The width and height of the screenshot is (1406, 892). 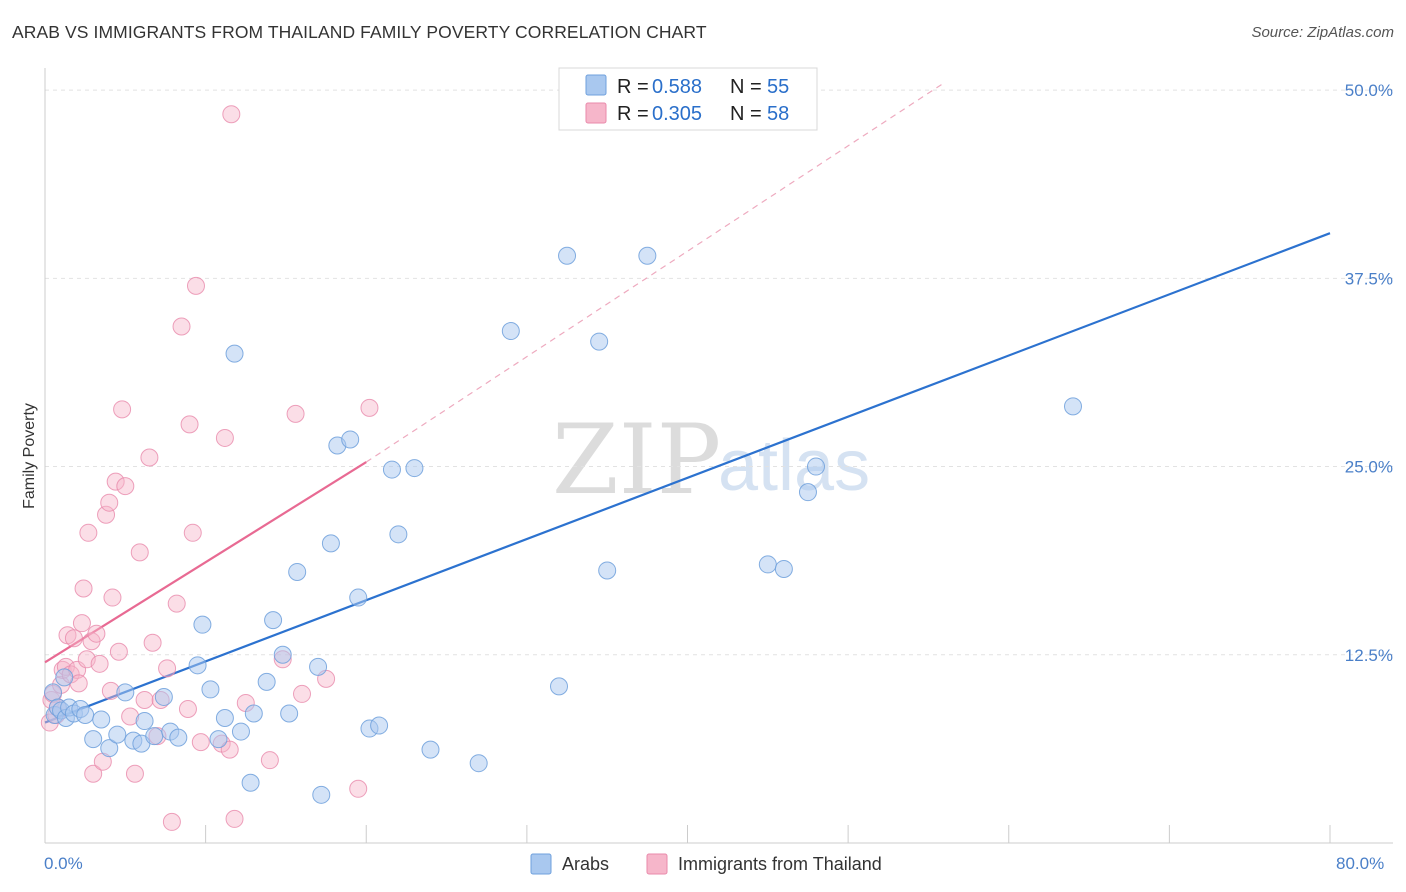 I want to click on y-tick-label-2: 37.5%, so click(x=1369, y=278).